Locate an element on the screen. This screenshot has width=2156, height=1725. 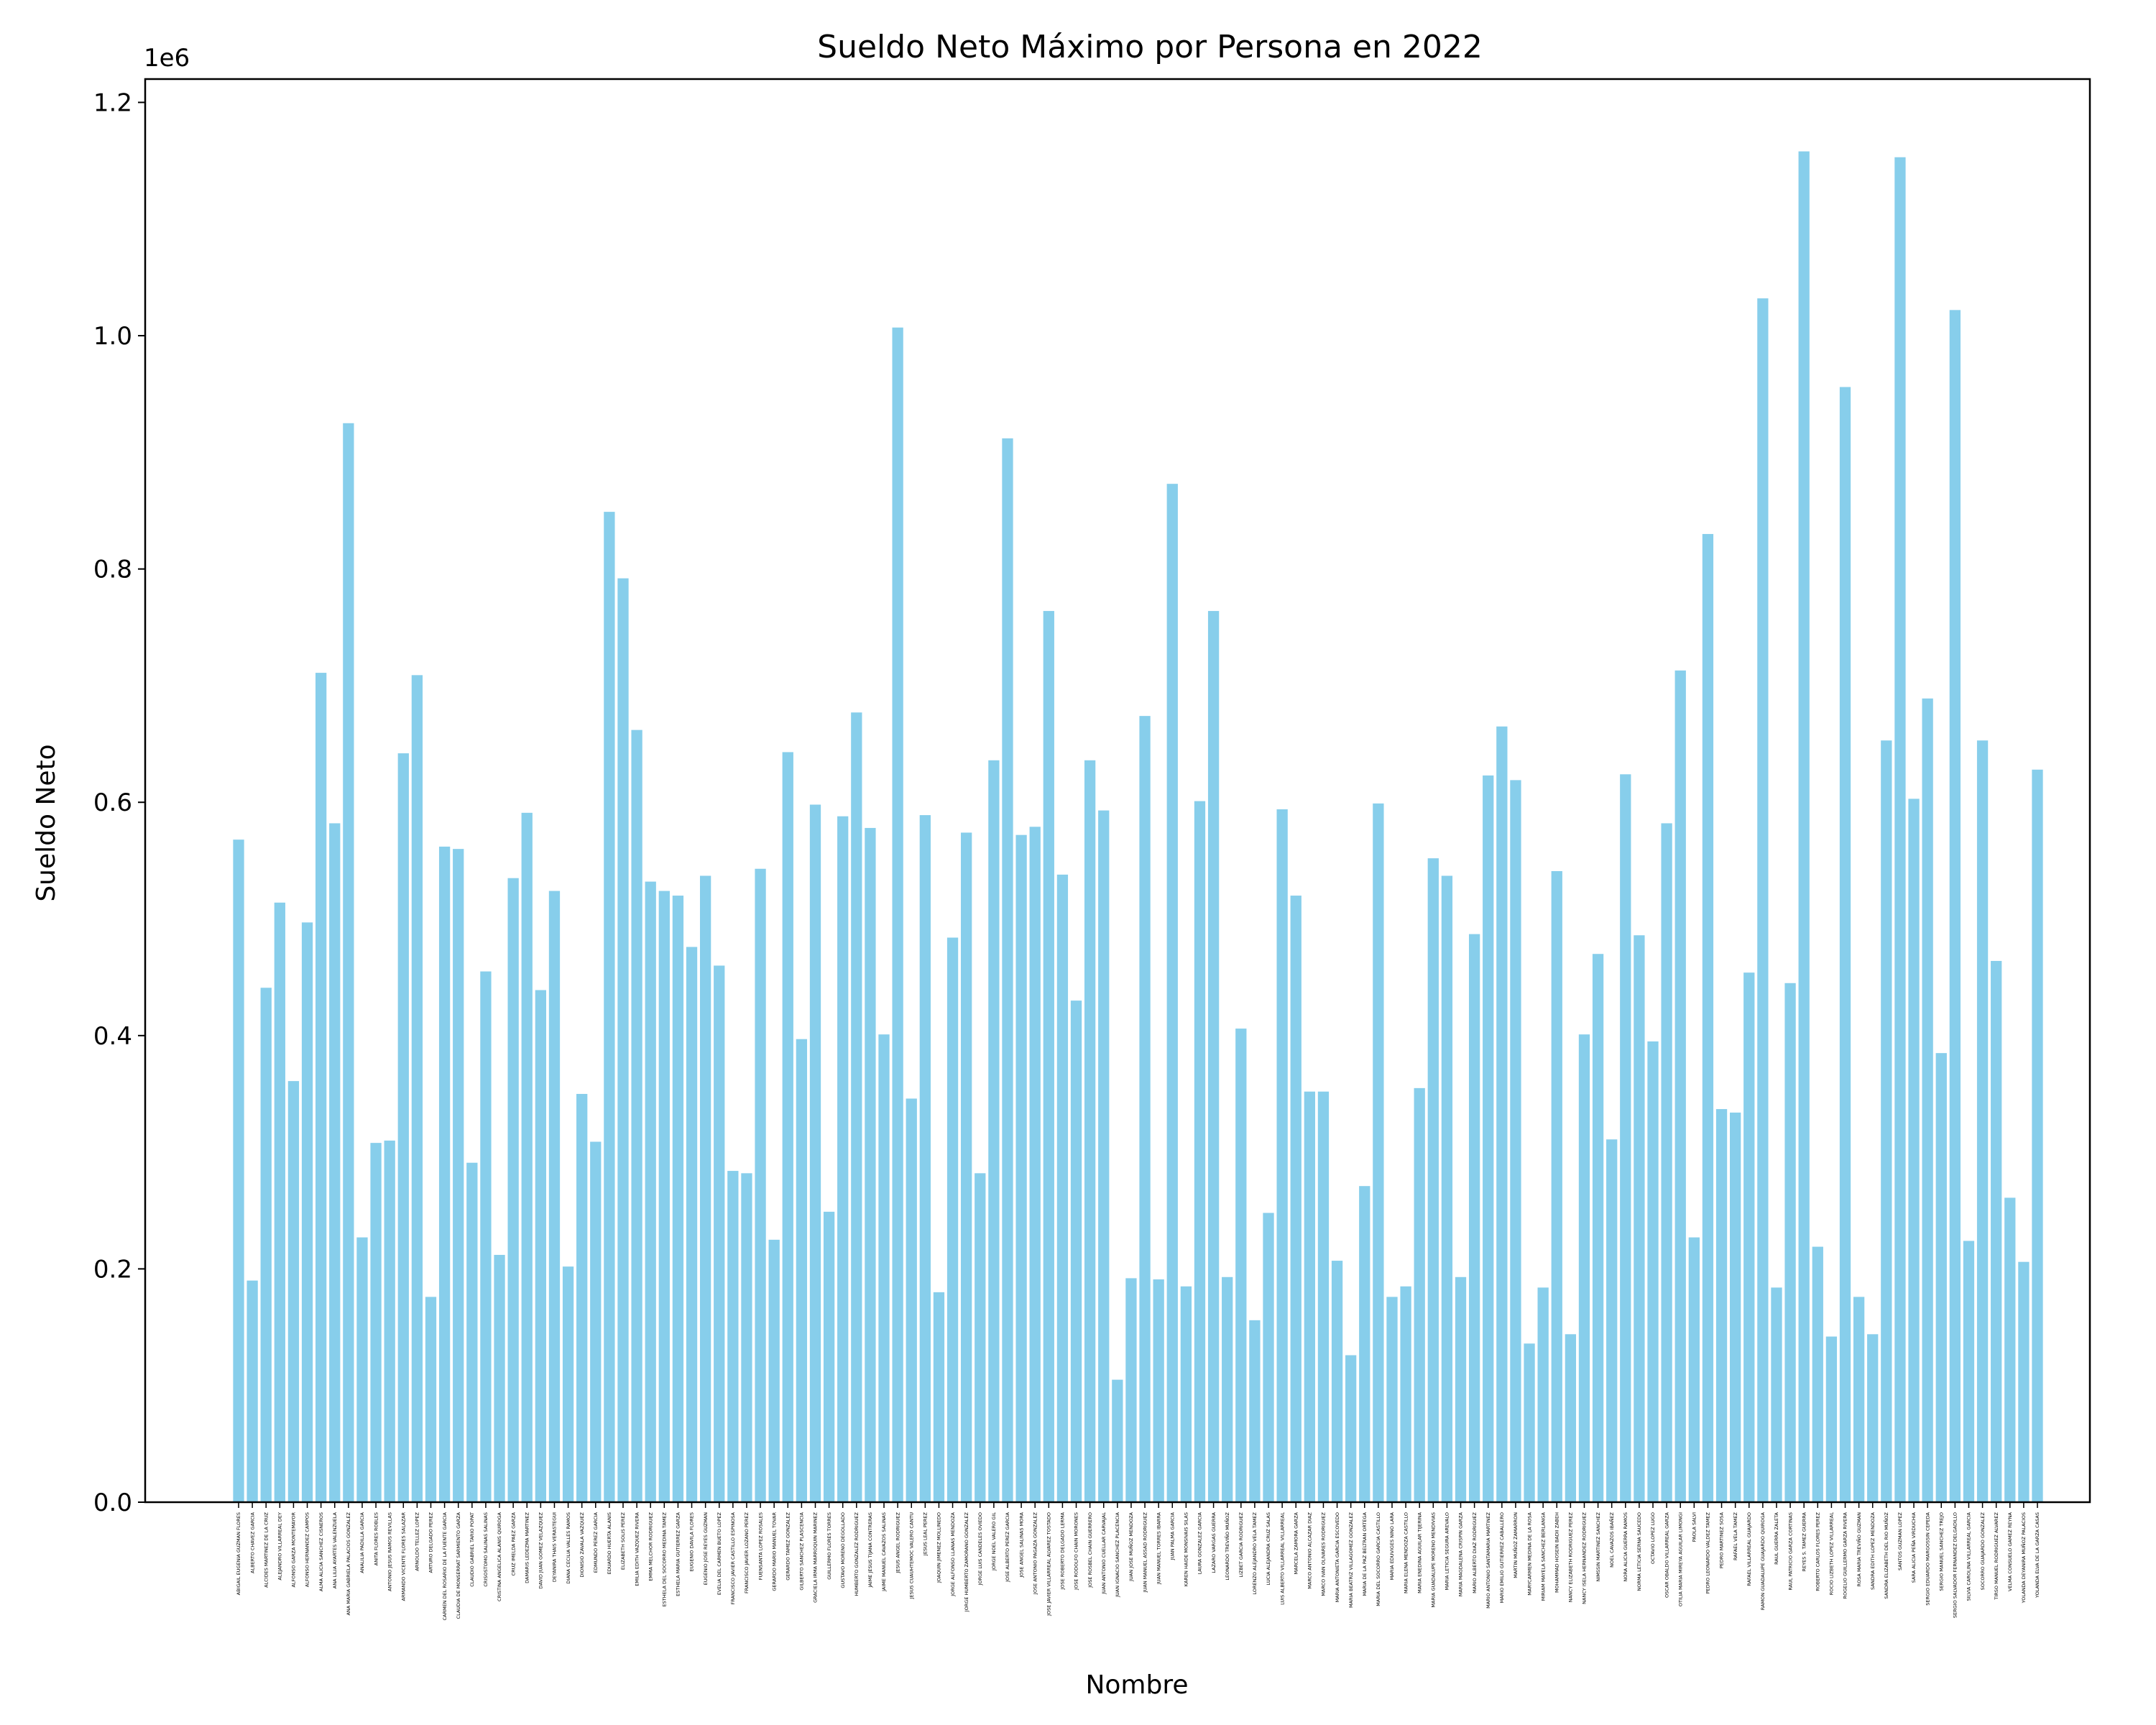
x-tick-label: YOLANDA DEYANIRA MUÑOZ PALACIOS is located at coordinates (2024, 1558).